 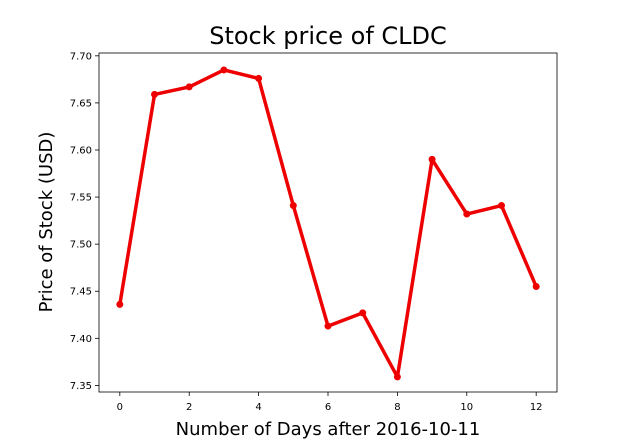 What do you see at coordinates (328, 429) in the screenshot?
I see `x-axis-label: Number of Days after 2016-10-11` at bounding box center [328, 429].